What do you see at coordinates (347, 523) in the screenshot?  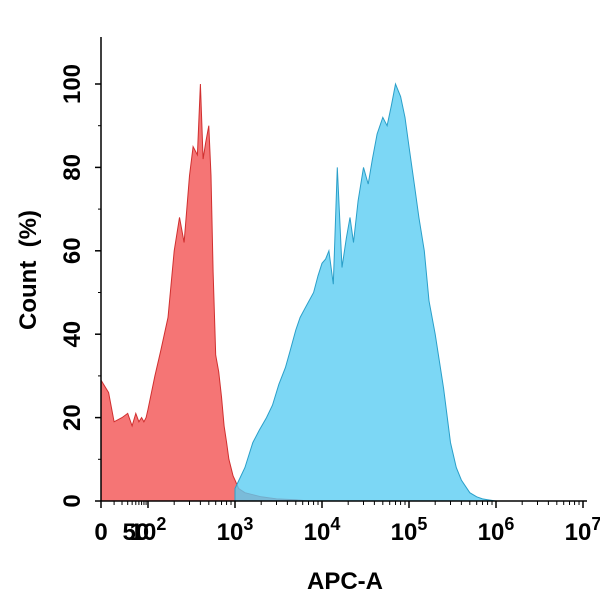 I see `x-axis-ticks: 010210310410510610710850` at bounding box center [347, 523].